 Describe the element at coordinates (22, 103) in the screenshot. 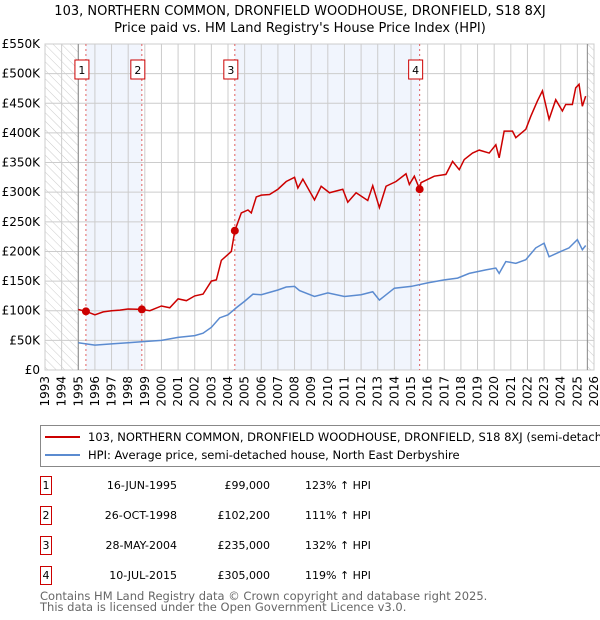

I see `y-tick-label: £450K` at that location.